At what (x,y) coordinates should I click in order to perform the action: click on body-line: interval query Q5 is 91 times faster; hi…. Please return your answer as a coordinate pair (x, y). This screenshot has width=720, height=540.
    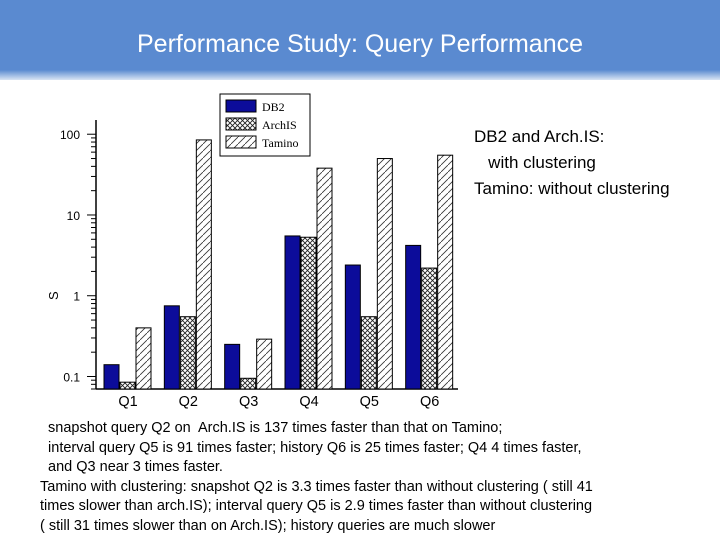
    Looking at the image, I should click on (311, 447).